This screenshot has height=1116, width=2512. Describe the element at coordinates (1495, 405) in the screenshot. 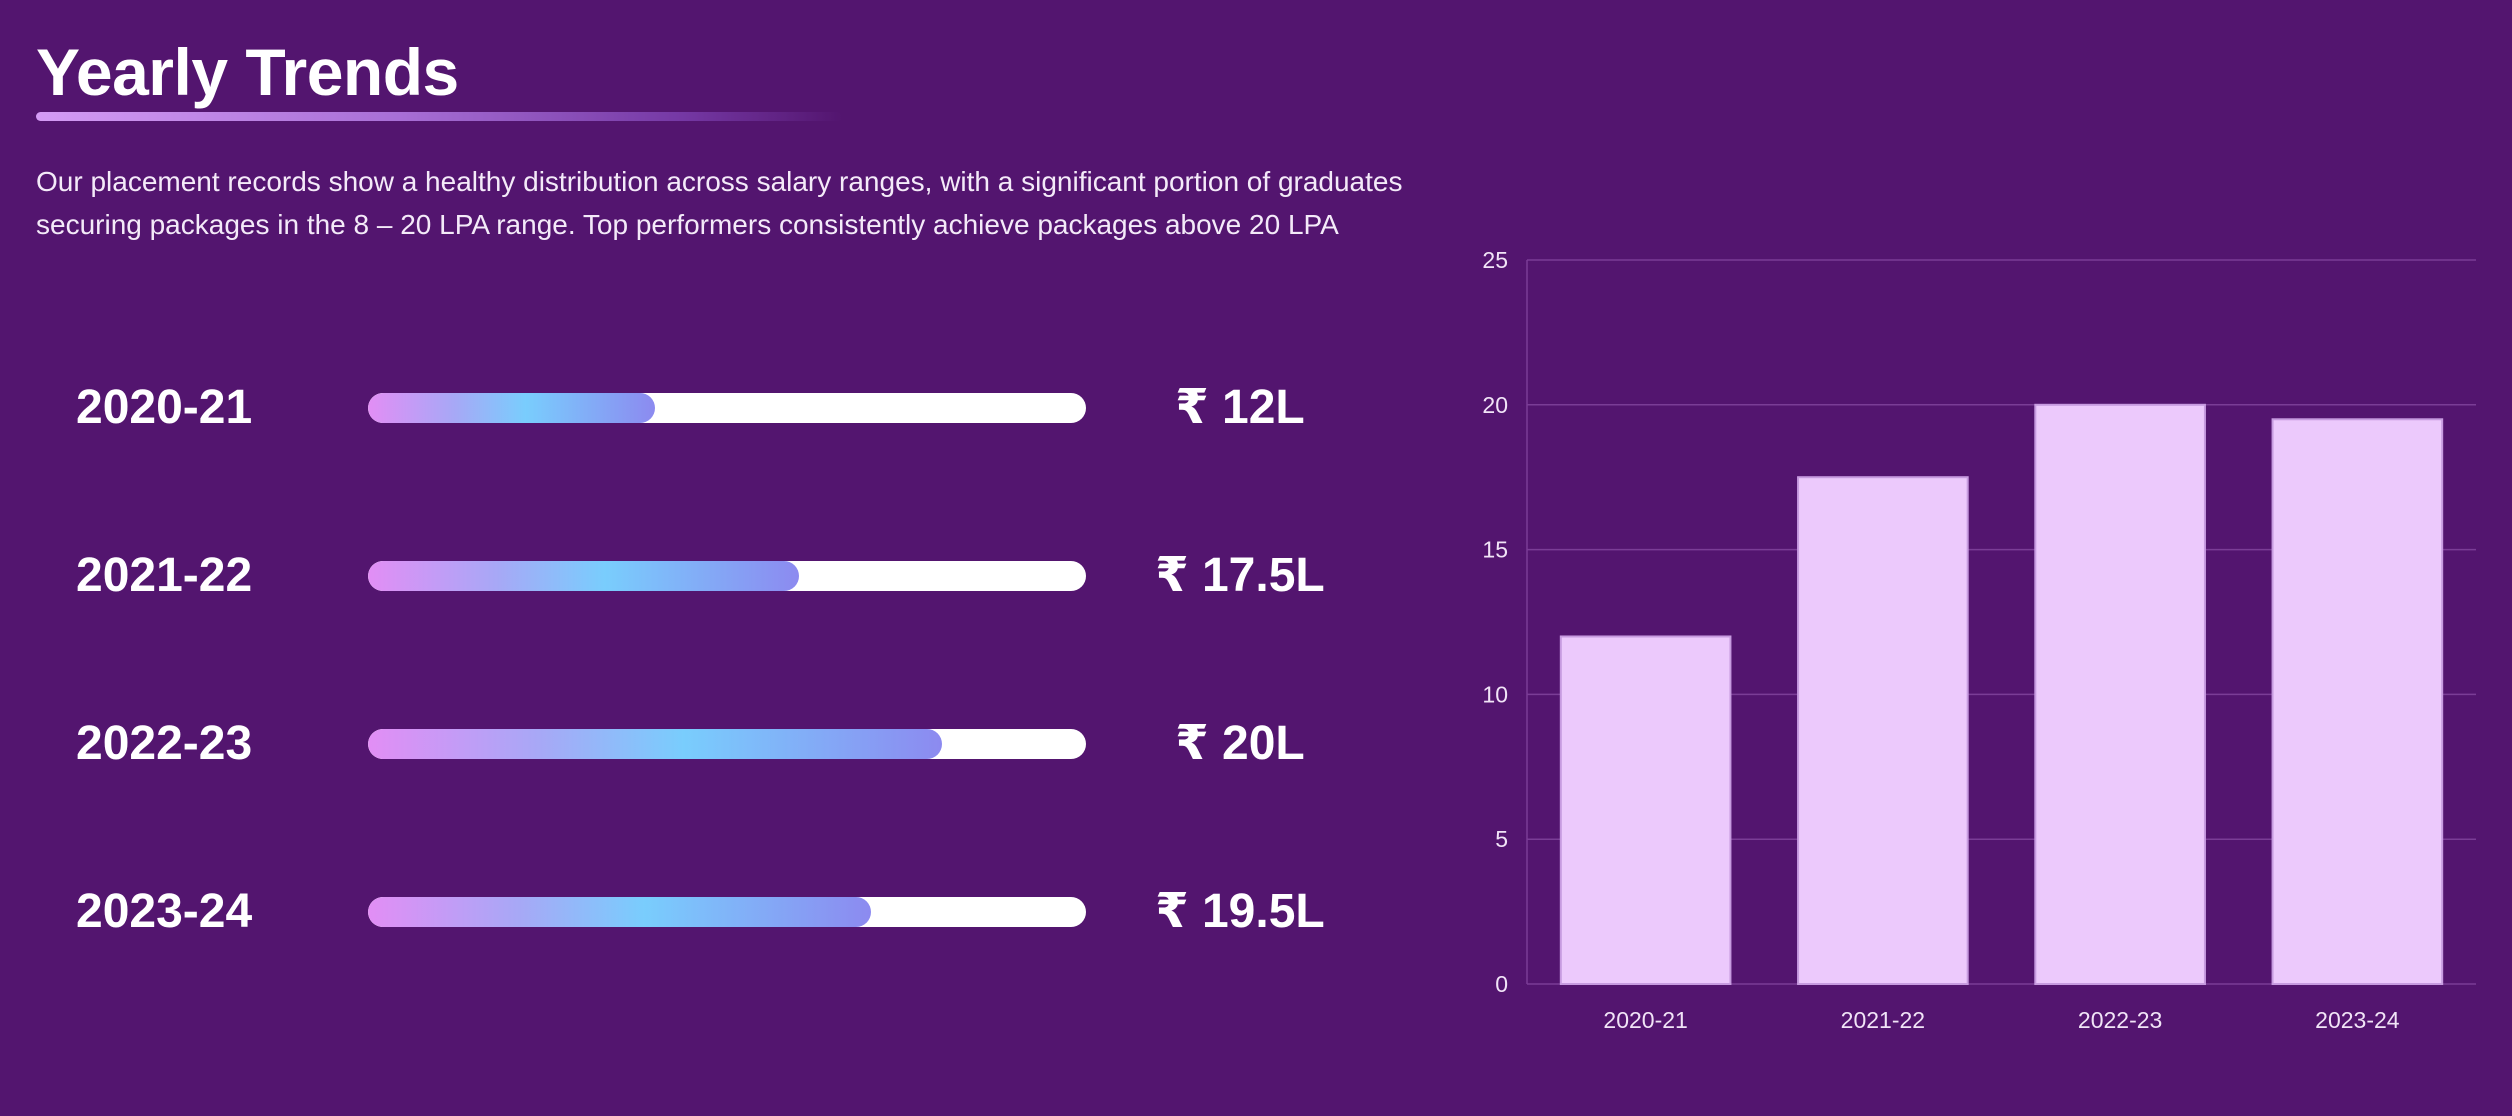

I see `y-tick-label: 20` at that location.